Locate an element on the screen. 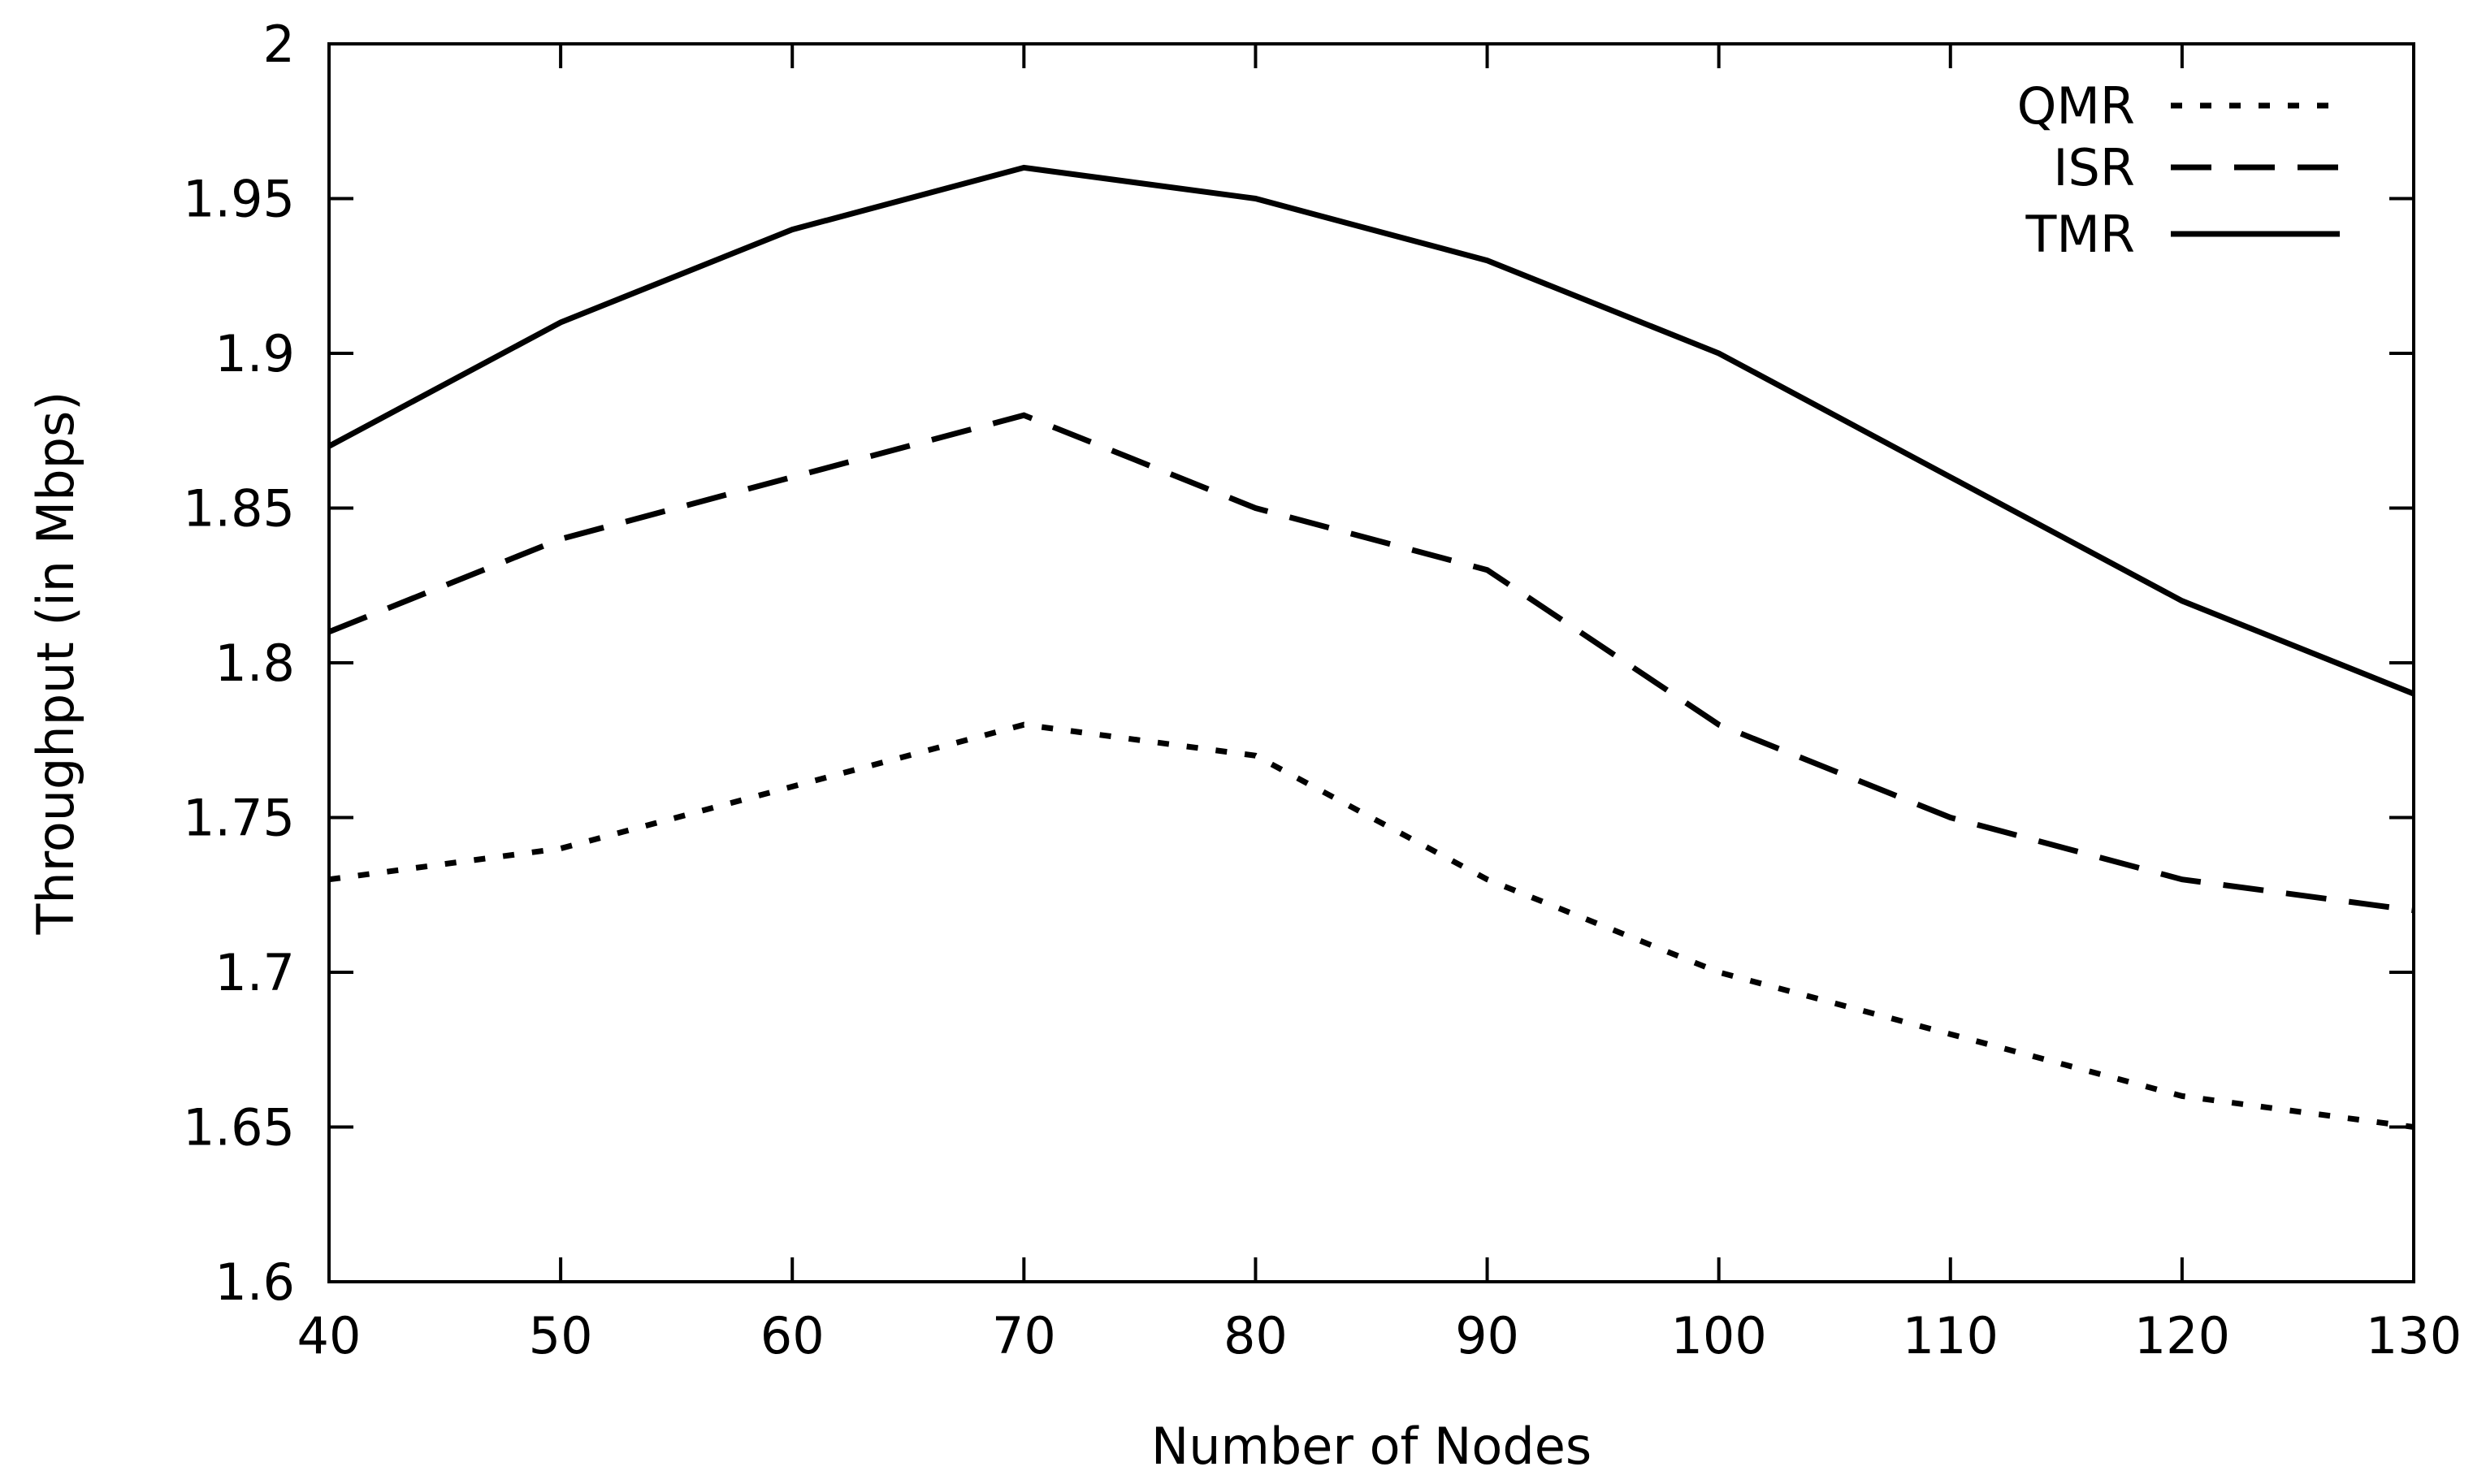 Image resolution: width=2473 pixels, height=1484 pixels. y-tick-label: 1.9 is located at coordinates (254, 353).